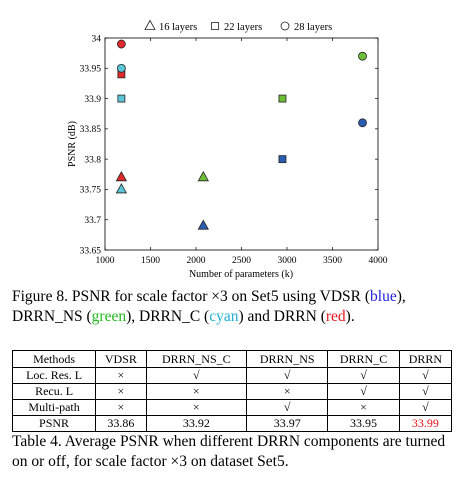  Describe the element at coordinates (209, 306) in the screenshot. I see `caption-text: ), DRRN_NS (` at that location.